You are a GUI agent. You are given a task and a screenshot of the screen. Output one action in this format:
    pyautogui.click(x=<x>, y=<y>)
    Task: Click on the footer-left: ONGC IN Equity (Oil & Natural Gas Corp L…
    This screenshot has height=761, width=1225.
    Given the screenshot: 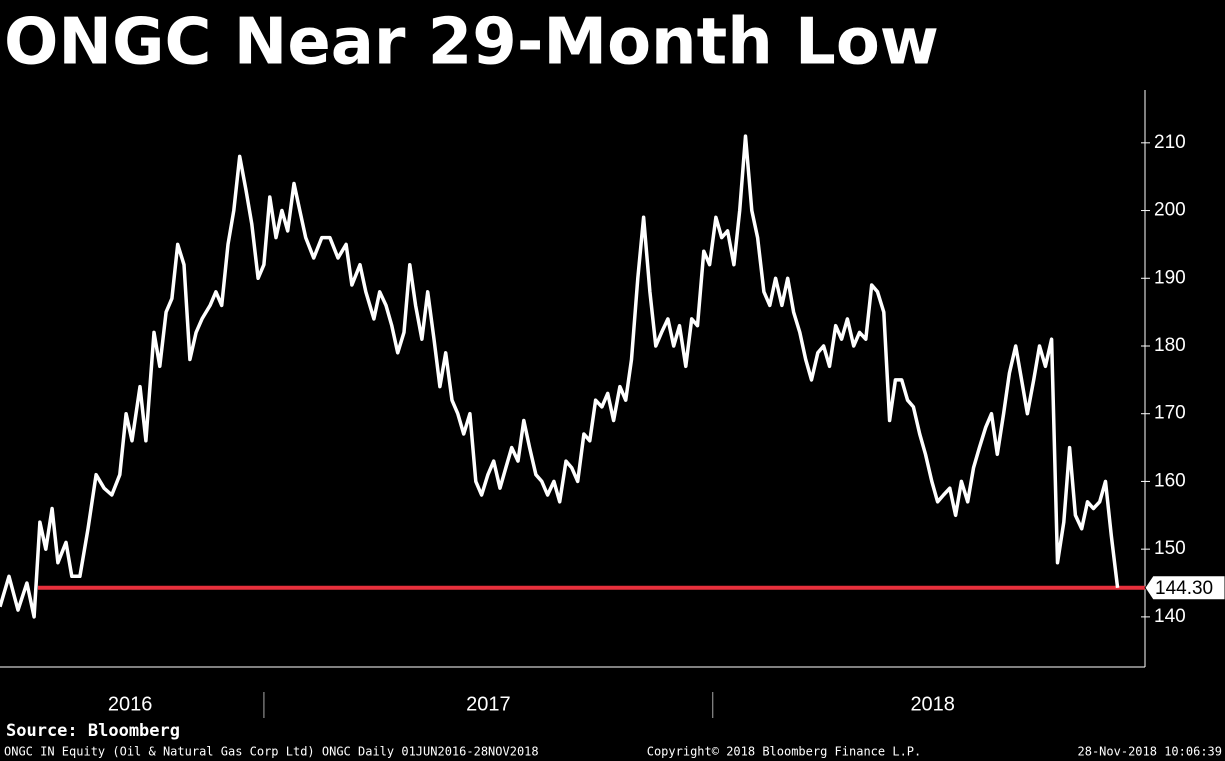 What is the action you would take?
    pyautogui.click(x=271, y=752)
    